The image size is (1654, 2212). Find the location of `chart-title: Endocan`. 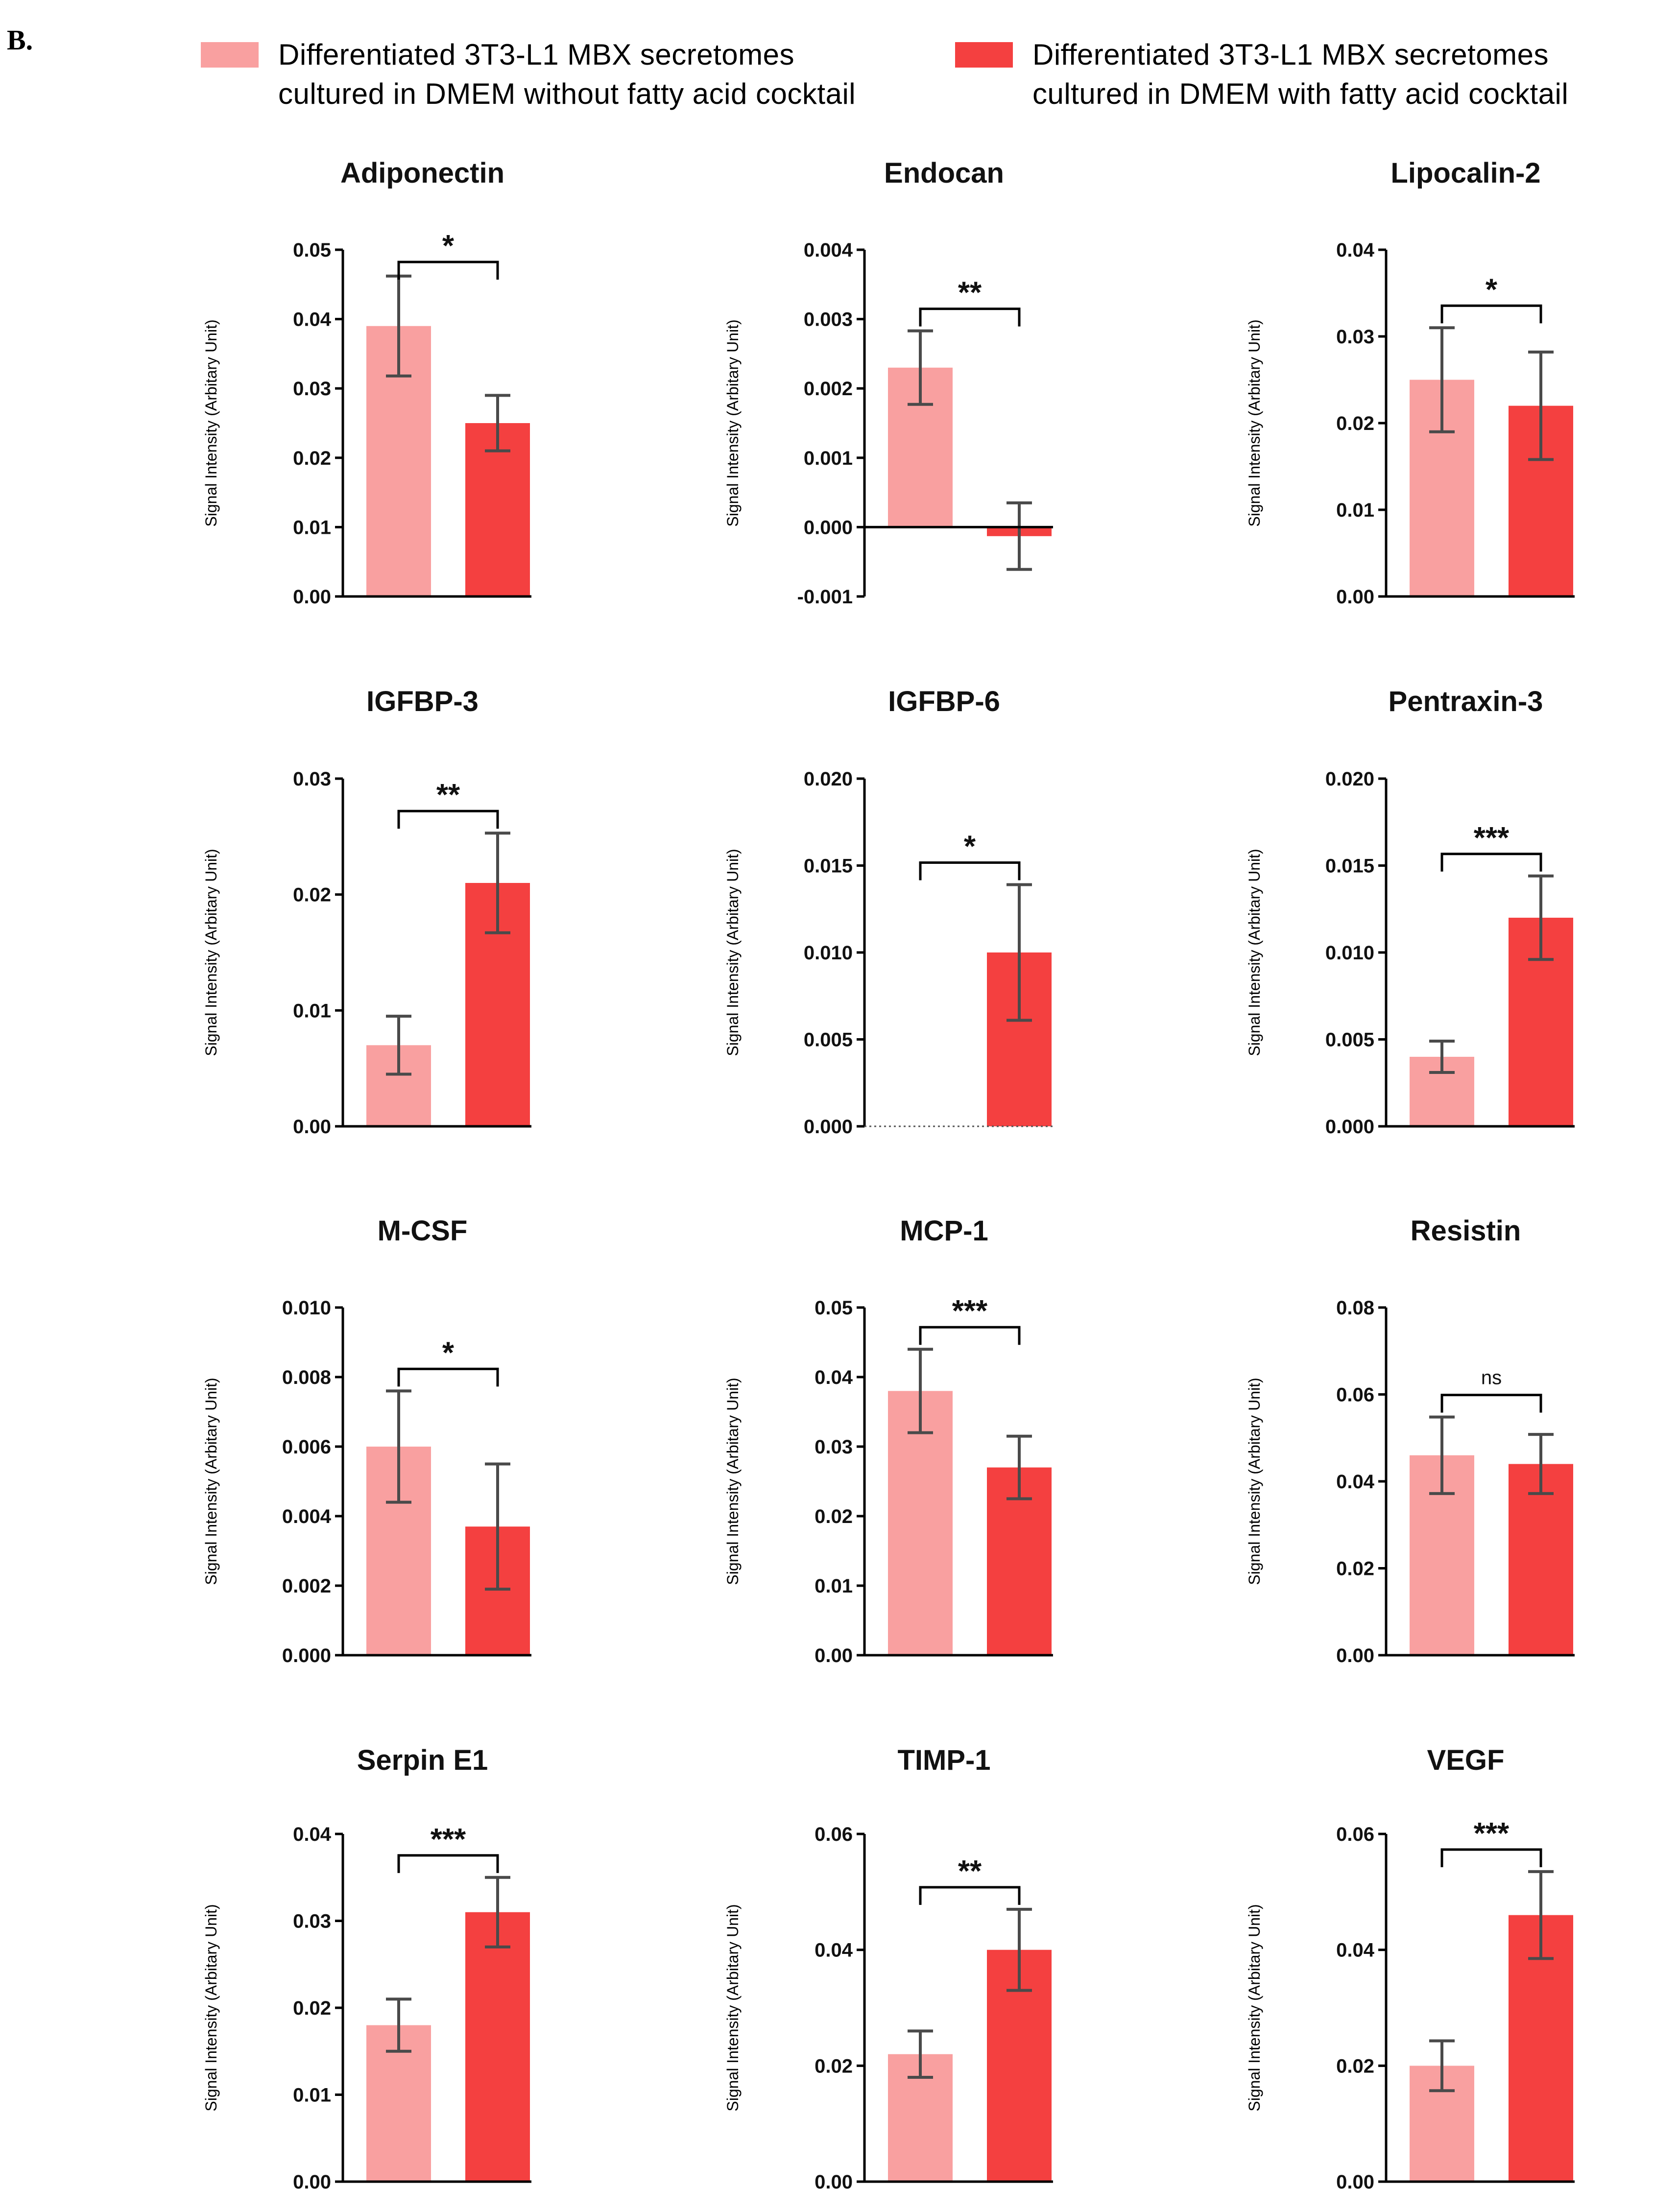

chart-title: Endocan is located at coordinates (944, 173).